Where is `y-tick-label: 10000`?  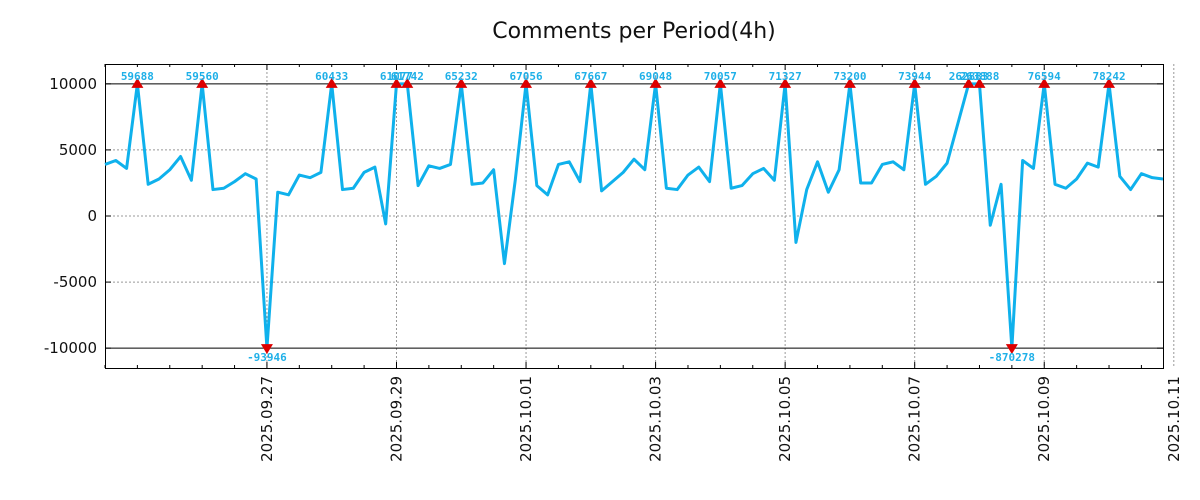 y-tick-label: 10000 is located at coordinates (73, 84).